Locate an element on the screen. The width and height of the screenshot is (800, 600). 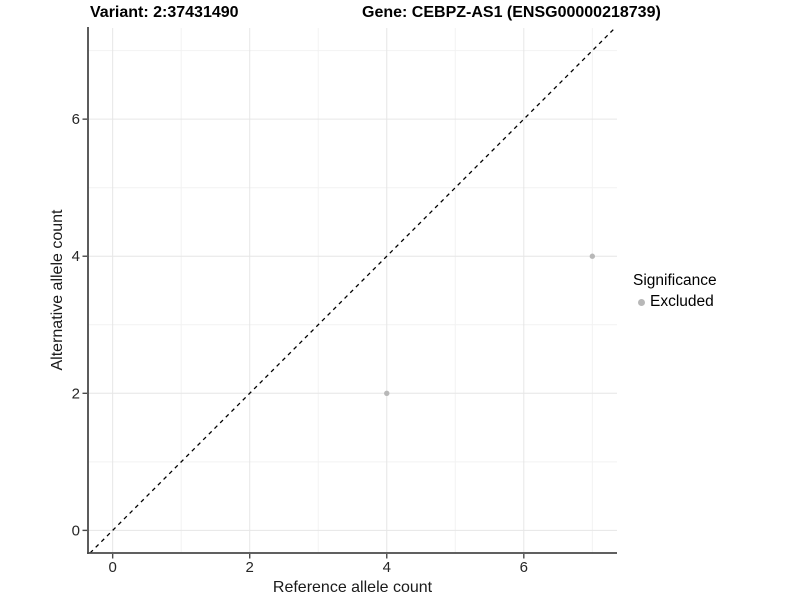
y-tick-label: 2 is located at coordinates (76, 393).